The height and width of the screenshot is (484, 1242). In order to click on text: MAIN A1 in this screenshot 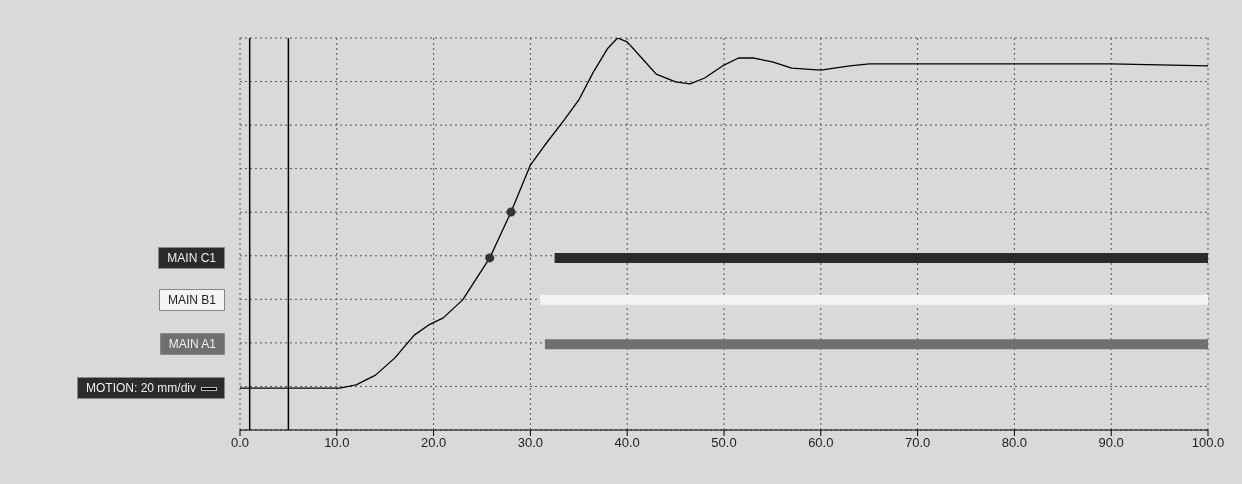, I will do `click(192, 344)`.